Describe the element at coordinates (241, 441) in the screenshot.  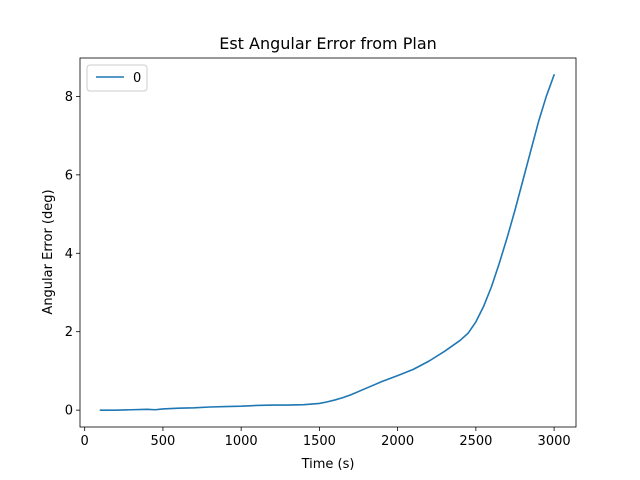
I see `x-tick-label-2: 1000` at that location.